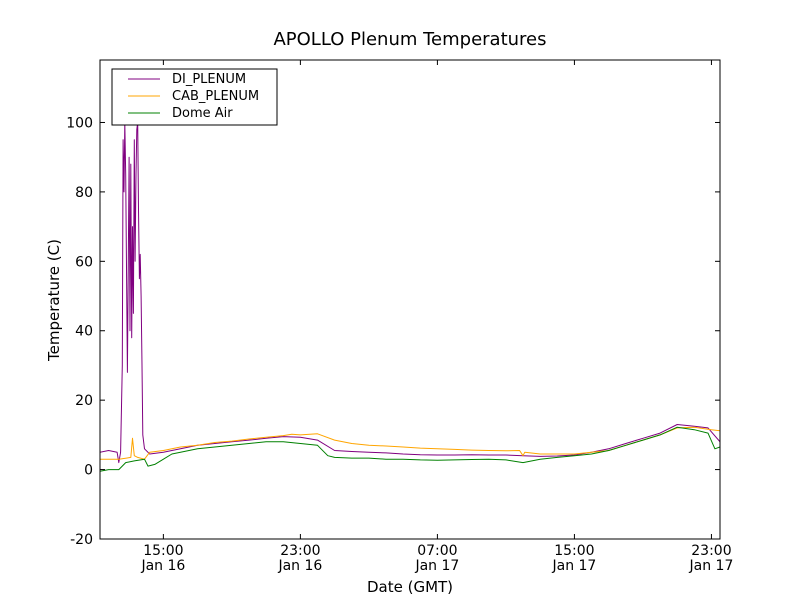  What do you see at coordinates (410, 443) in the screenshot?
I see `series-line-cab-plenum` at bounding box center [410, 443].